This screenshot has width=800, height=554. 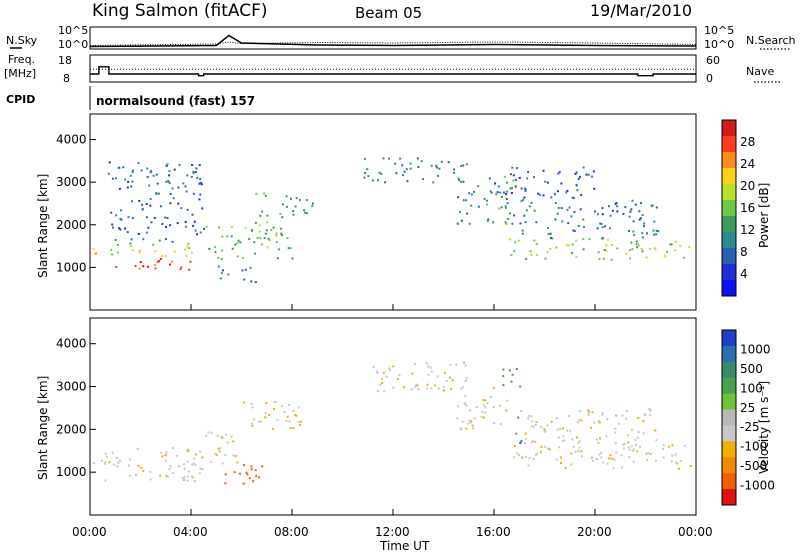 I want to click on power-colorbar-frame, so click(x=729, y=208).